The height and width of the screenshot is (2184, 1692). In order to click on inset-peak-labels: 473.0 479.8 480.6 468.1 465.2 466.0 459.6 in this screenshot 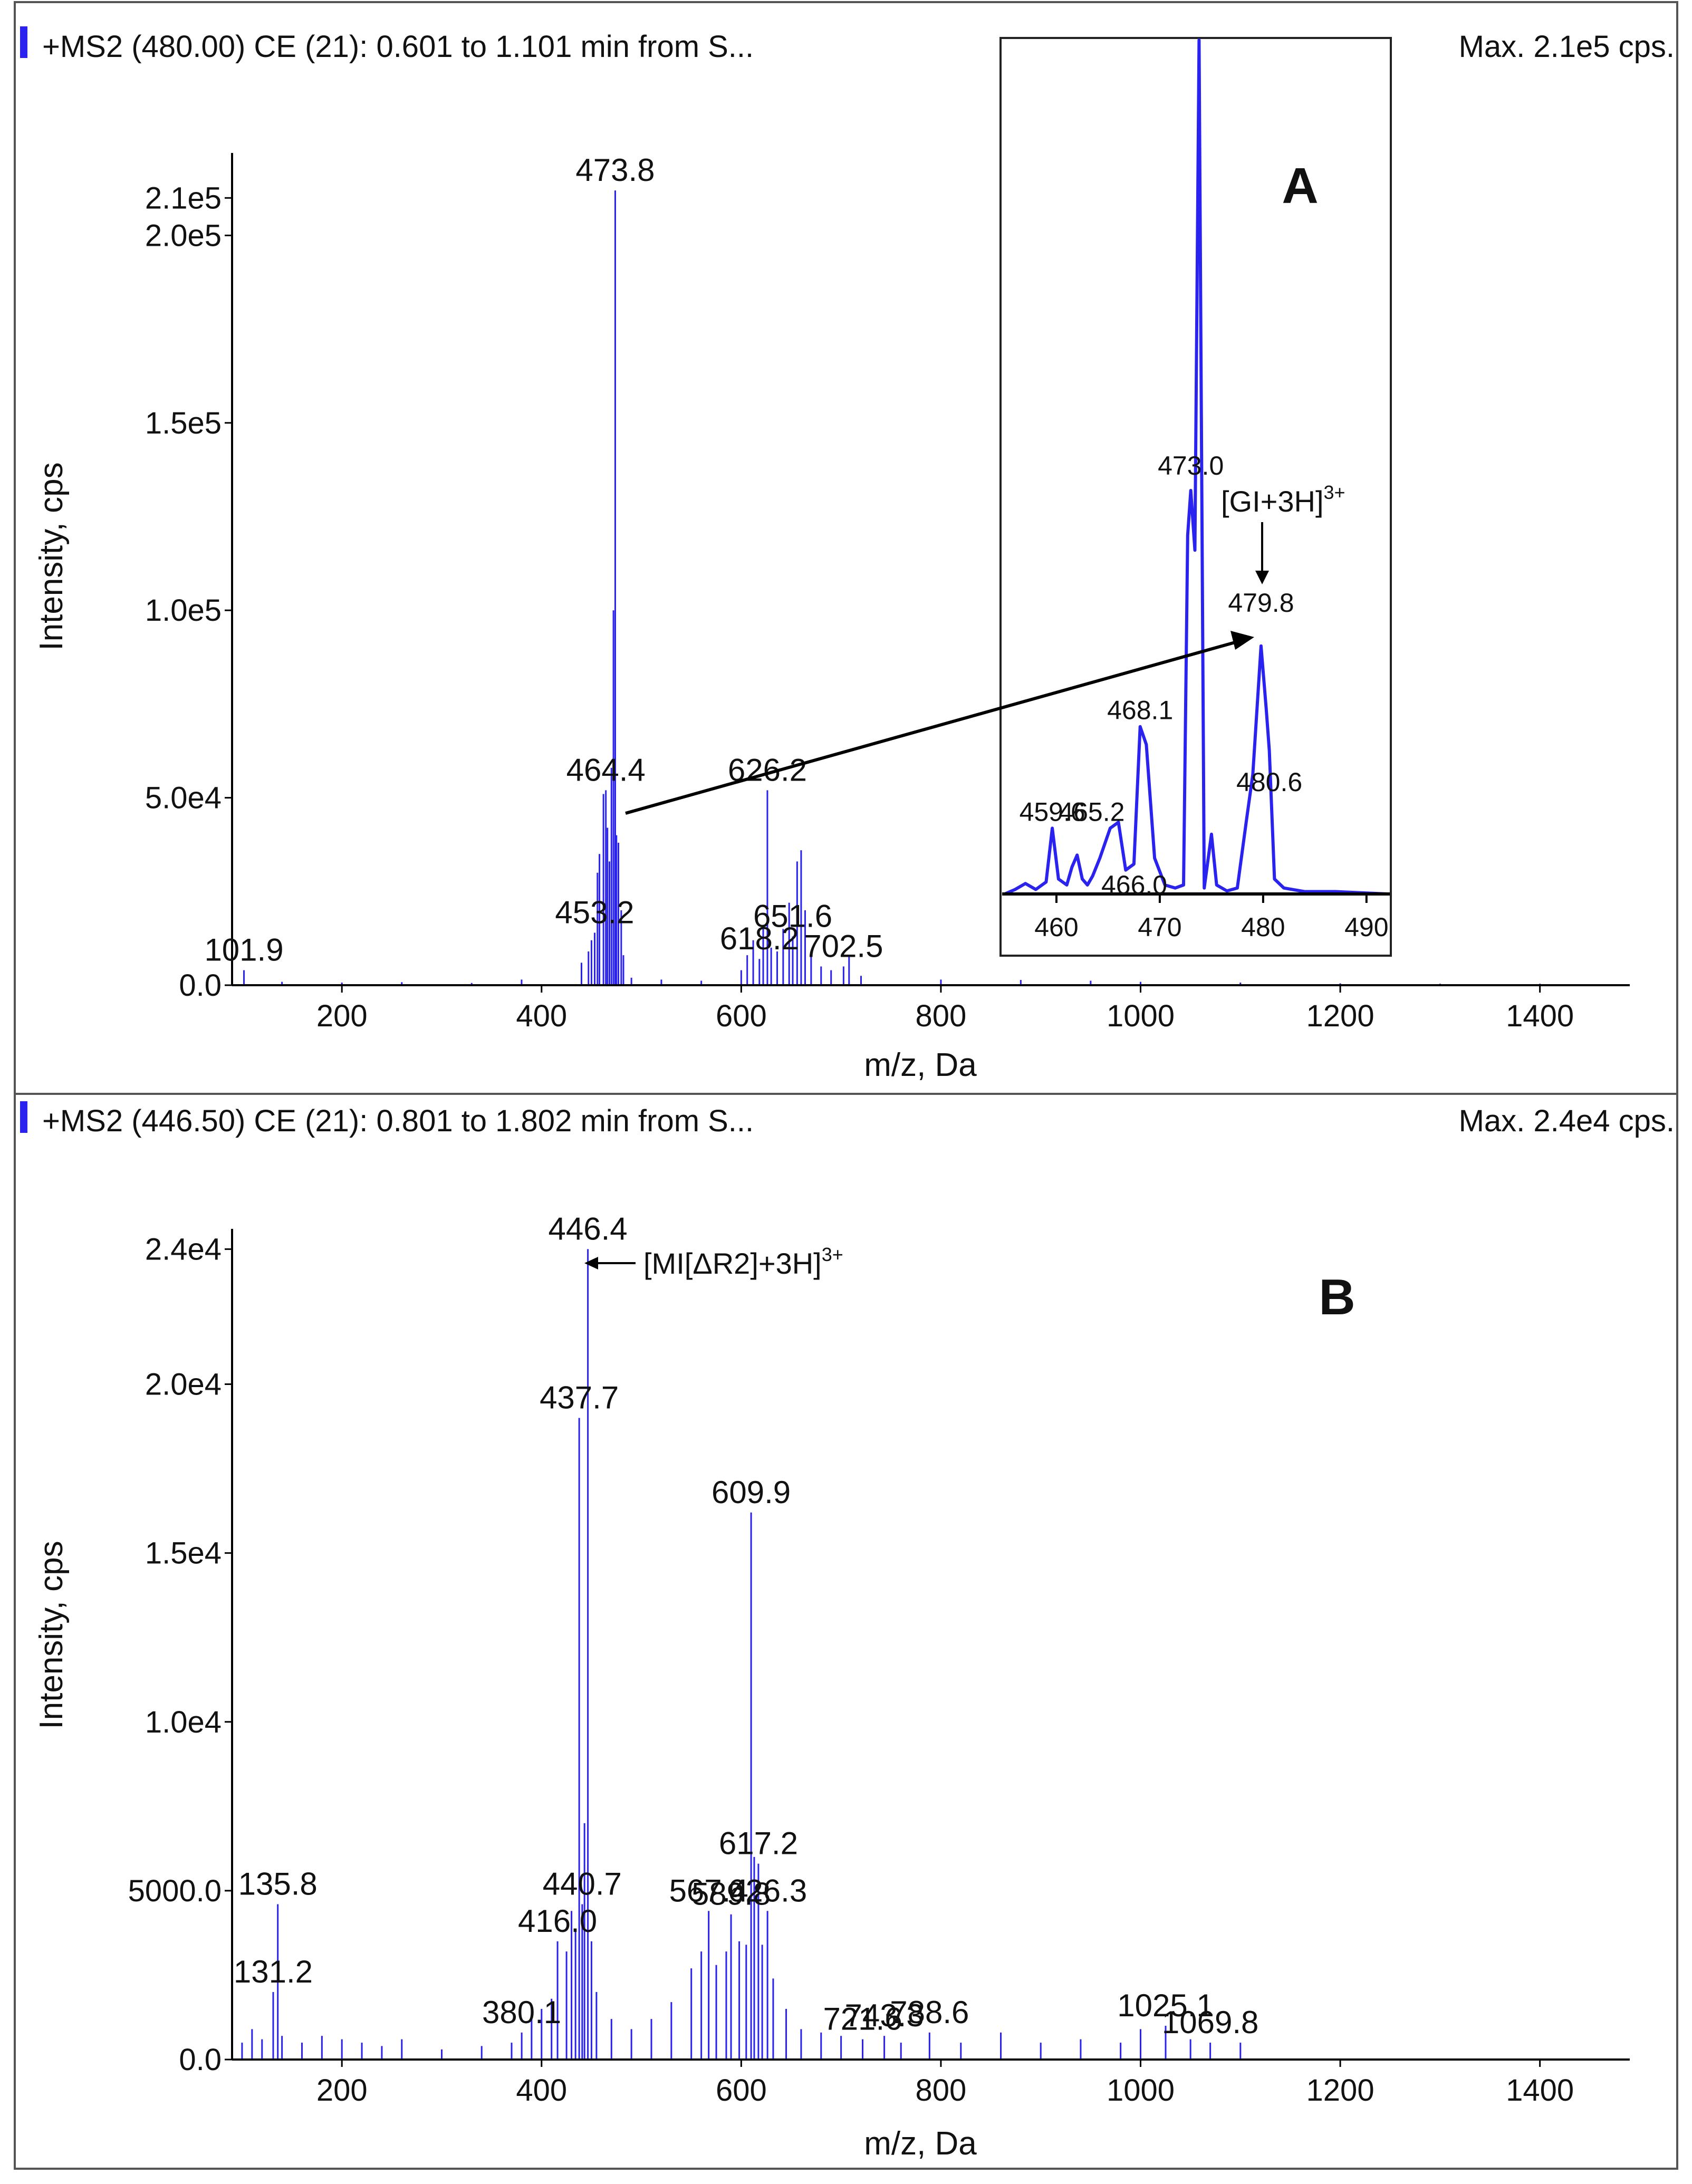, I will do `click(1161, 675)`.